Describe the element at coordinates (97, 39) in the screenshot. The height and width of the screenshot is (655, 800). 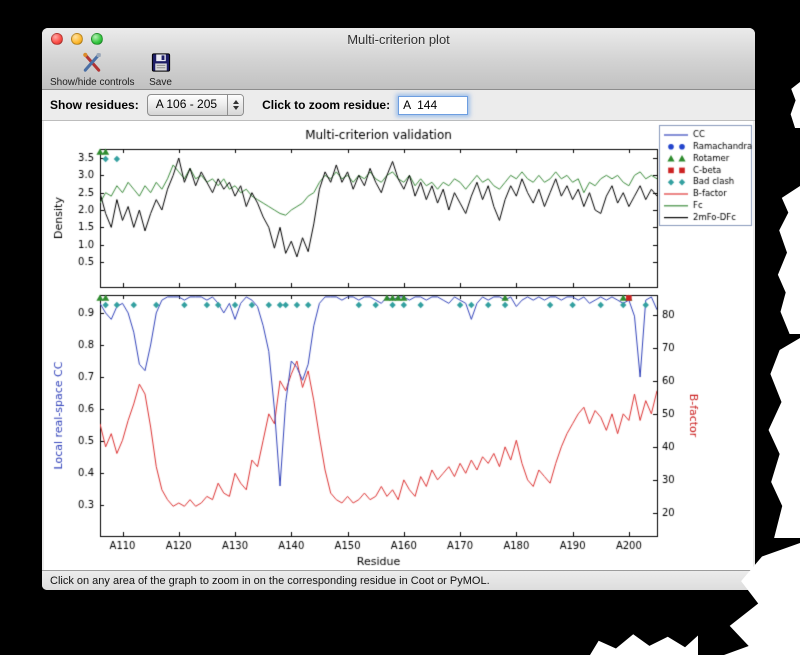
I see `zoom-window-button` at that location.